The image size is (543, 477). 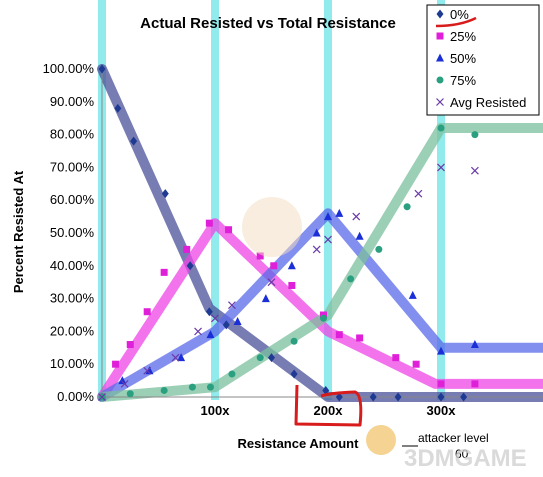 I want to click on x-tick-labels: 100x 200x 300x, so click(x=329, y=410).